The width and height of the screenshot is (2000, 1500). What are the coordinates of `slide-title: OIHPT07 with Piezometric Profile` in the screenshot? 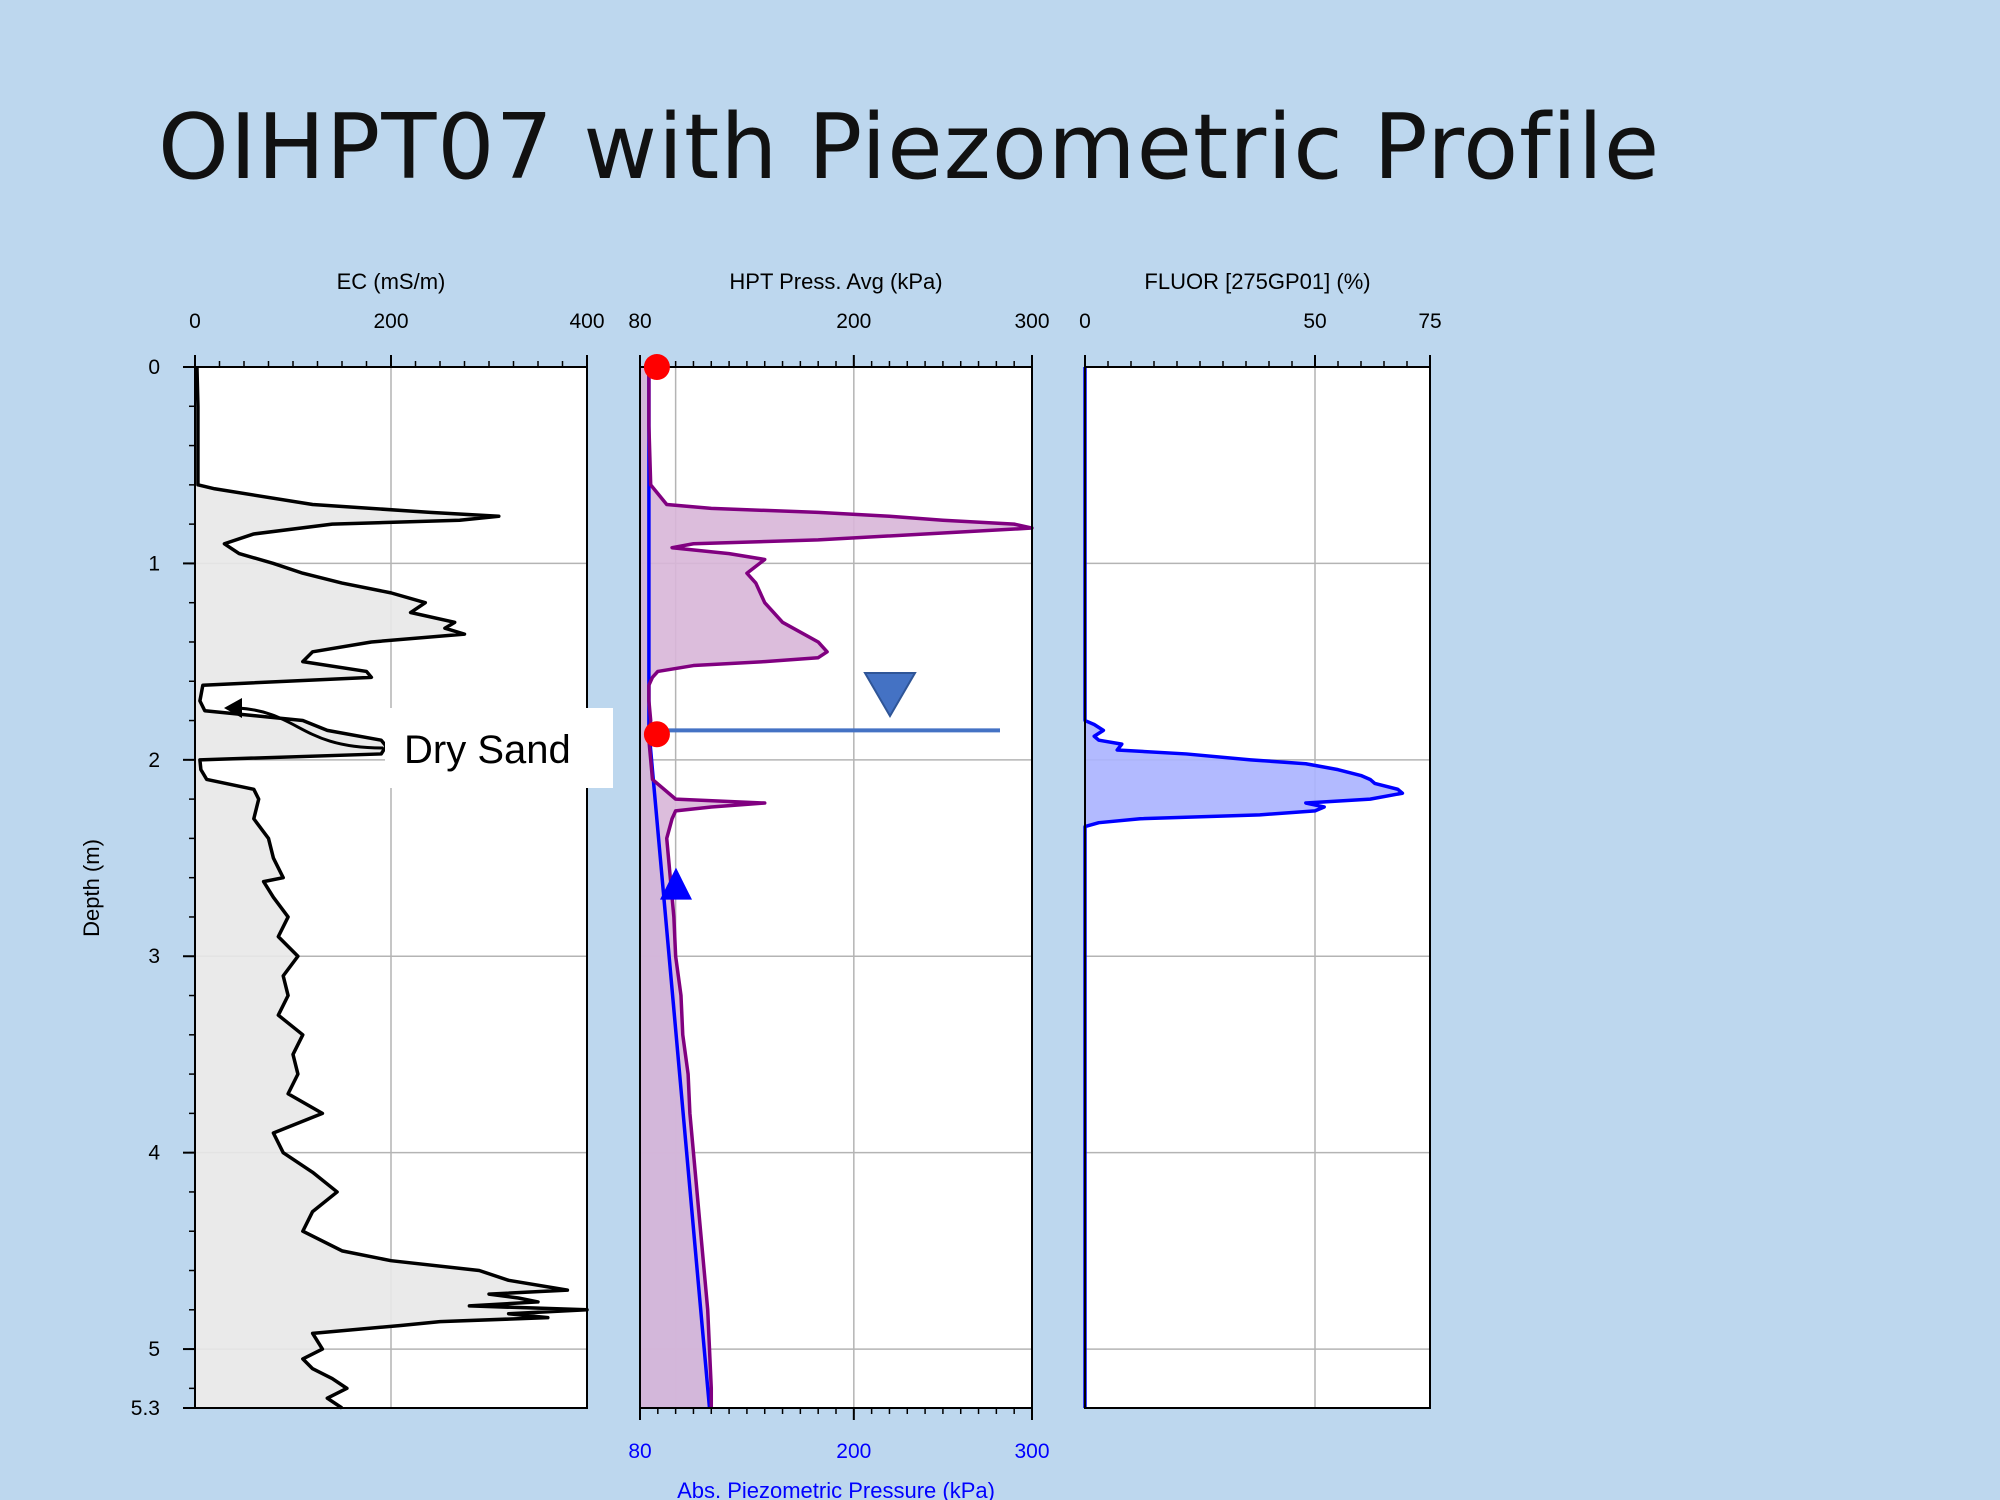 It's located at (909, 147).